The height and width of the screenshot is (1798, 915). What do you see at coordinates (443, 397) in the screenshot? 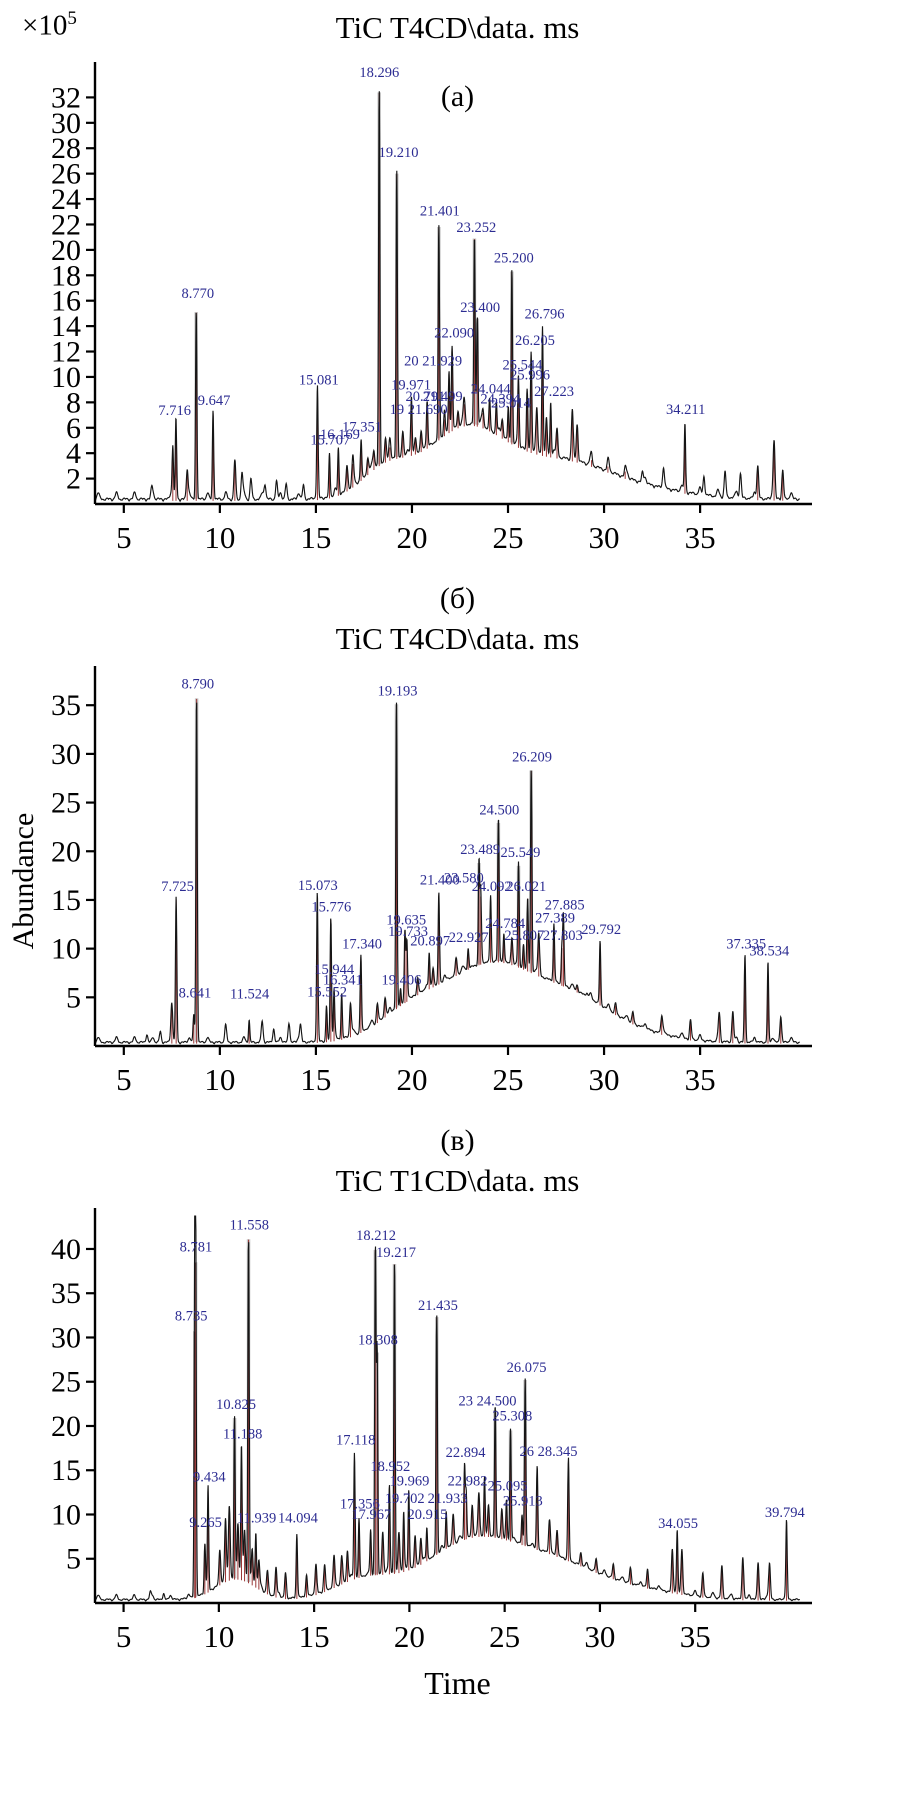
I see `peak-label: 21.499` at bounding box center [443, 397].